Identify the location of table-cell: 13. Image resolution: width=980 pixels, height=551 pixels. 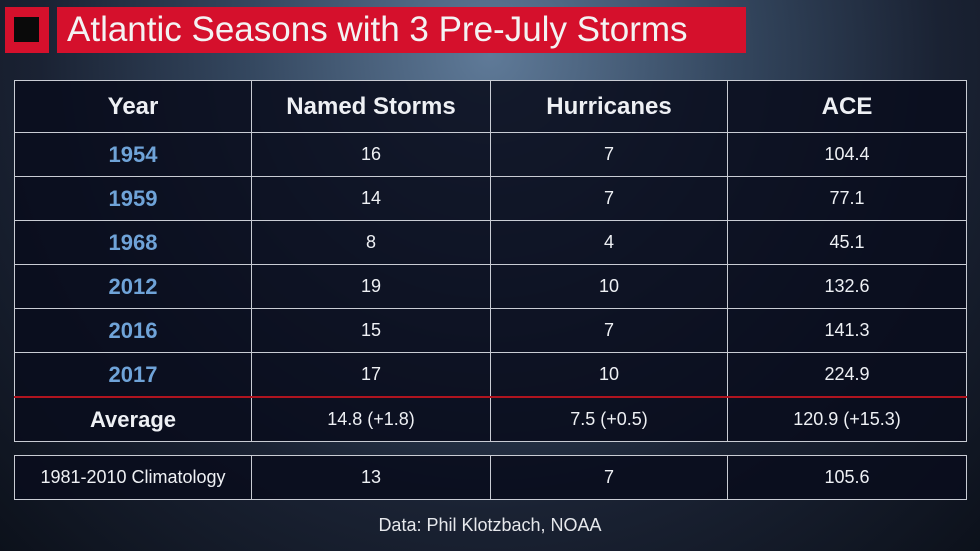
(371, 477).